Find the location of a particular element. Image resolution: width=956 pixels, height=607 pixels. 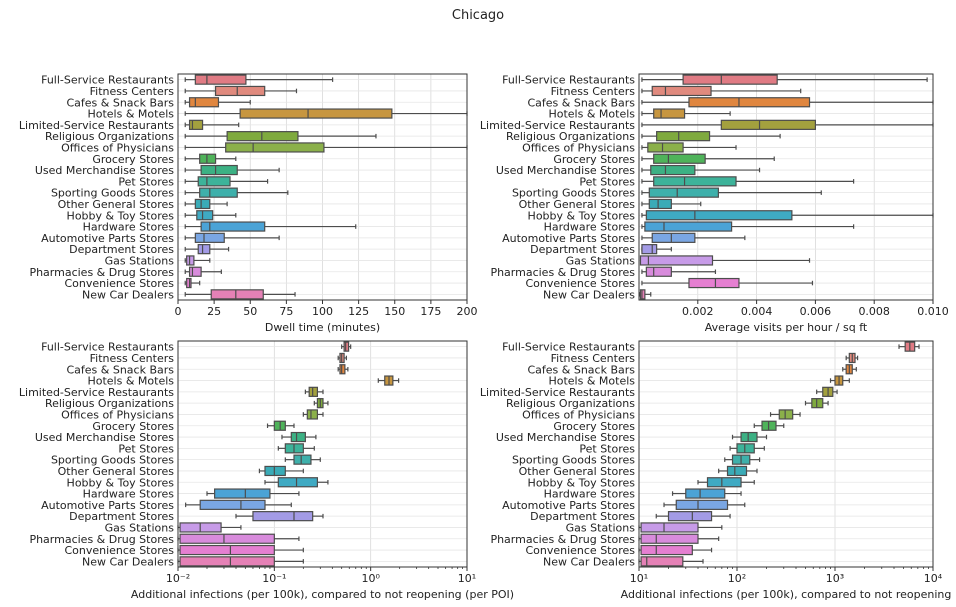

box-religious-organizations is located at coordinates (321, 403).